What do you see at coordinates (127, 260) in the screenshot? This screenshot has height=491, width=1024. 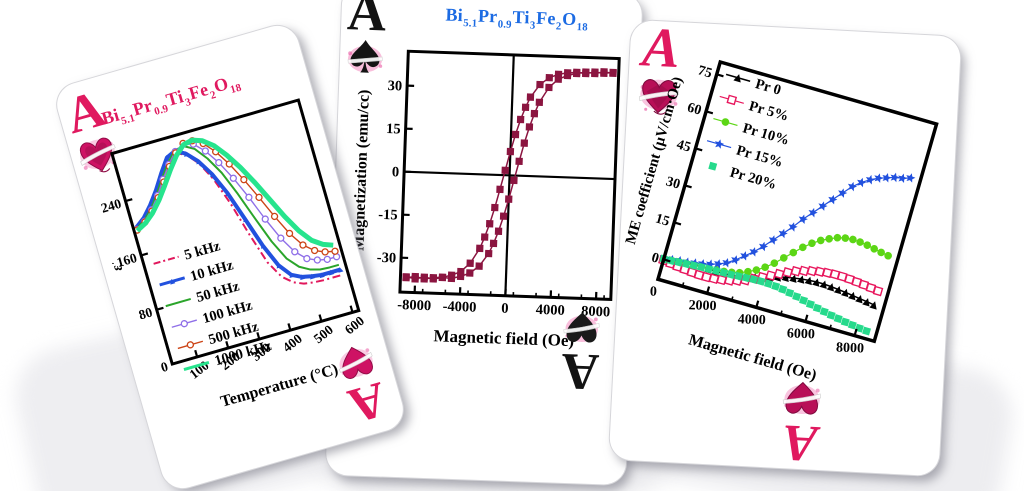 I see `svg-text: 160` at bounding box center [127, 260].